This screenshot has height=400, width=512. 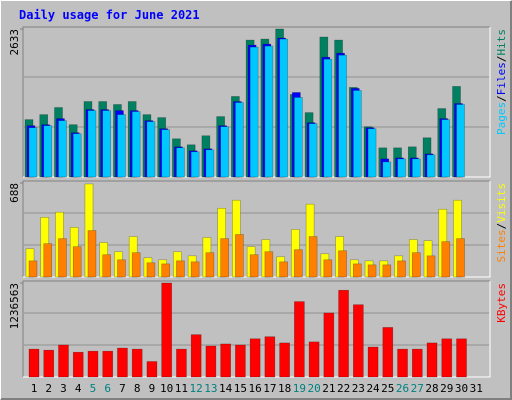 I want to click on x-tick-label: 11, so click(x=181, y=388).